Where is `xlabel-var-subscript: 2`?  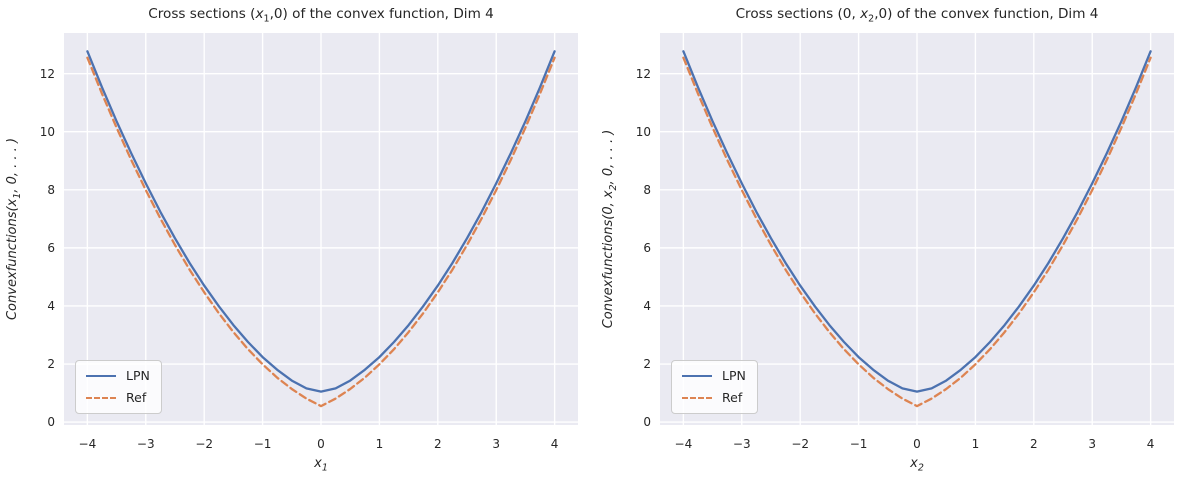
xlabel-var-subscript: 2 is located at coordinates (920, 468).